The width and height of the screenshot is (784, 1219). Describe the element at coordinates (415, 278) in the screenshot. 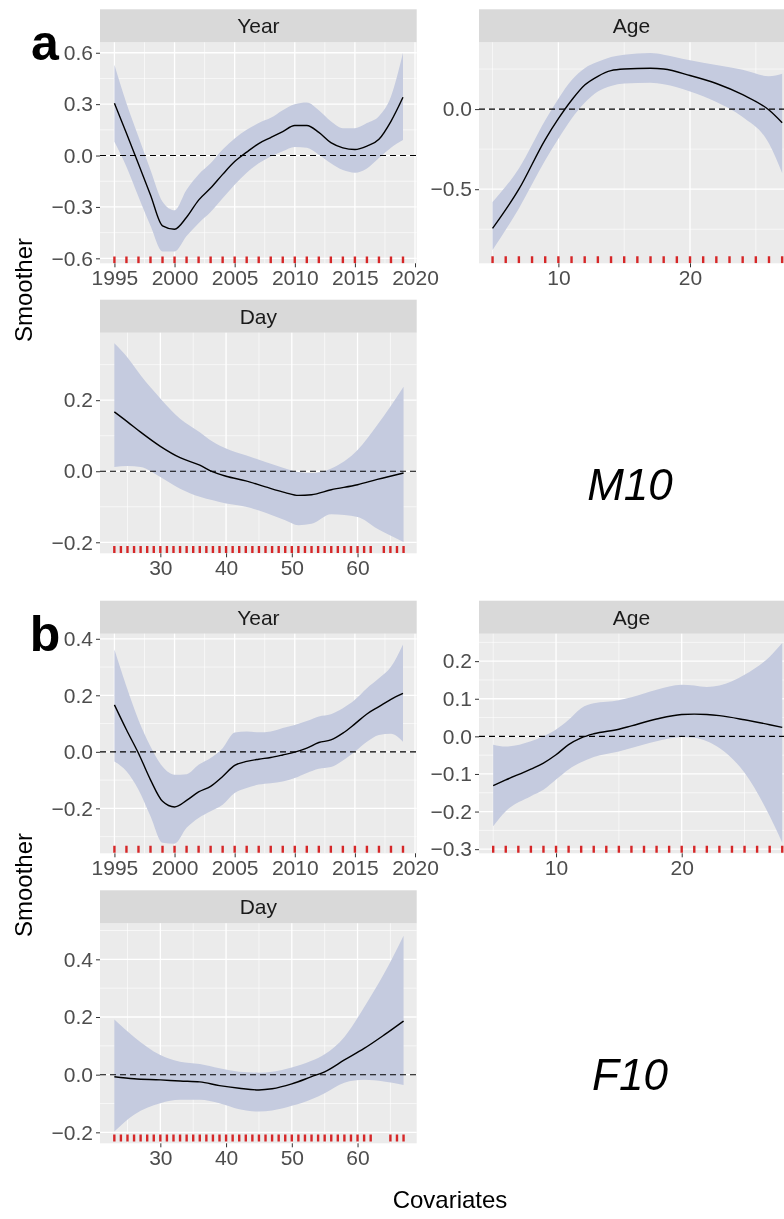

I see `x-tick-label: 2020` at that location.